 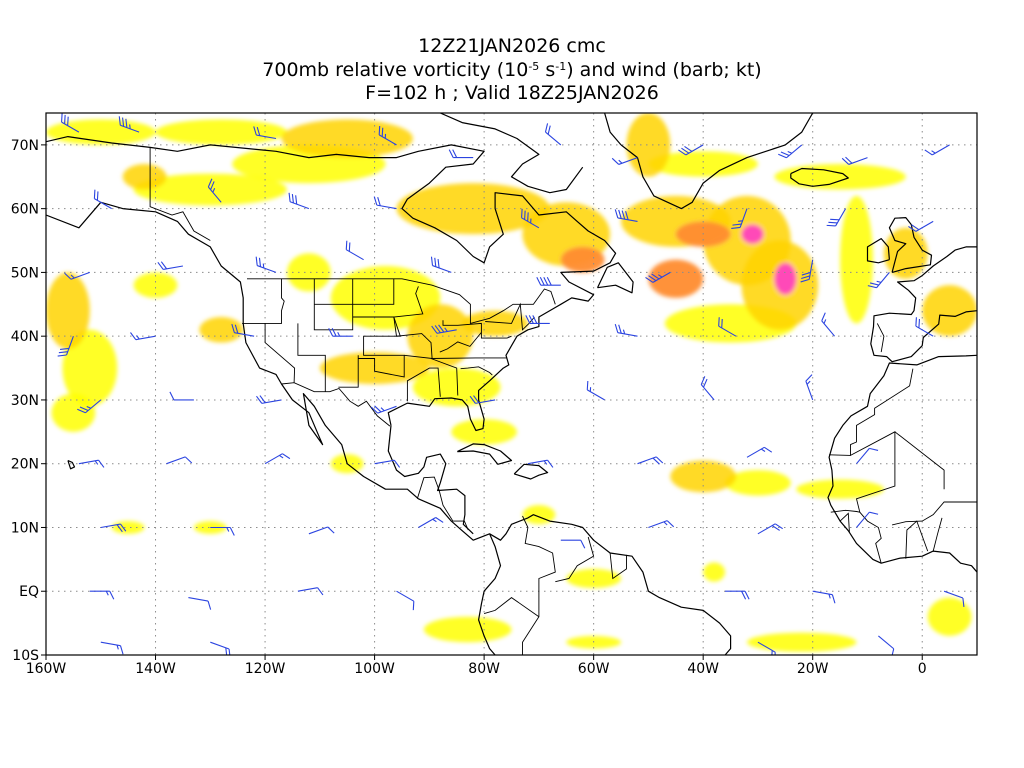 What do you see at coordinates (442, 503) in the screenshot?
I see `border-central-america-borders` at bounding box center [442, 503].